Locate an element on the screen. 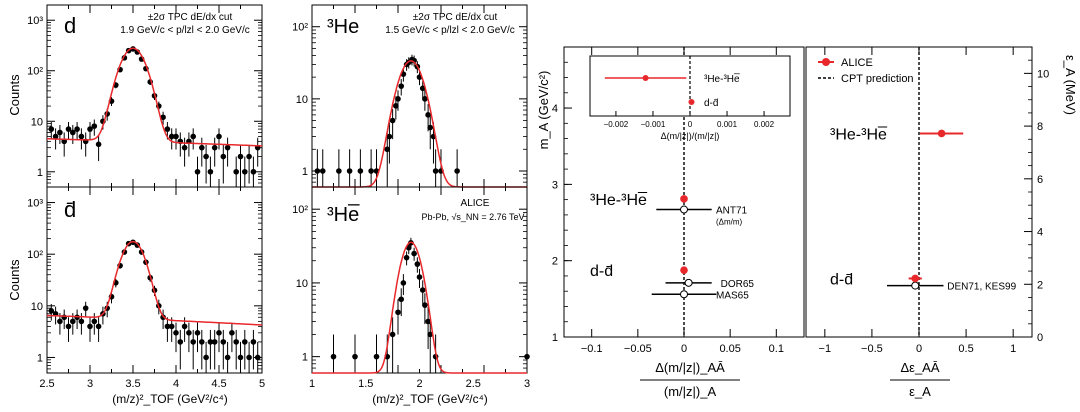 The width and height of the screenshot is (1080, 412). experiment-label: ALICE is located at coordinates (475, 203).